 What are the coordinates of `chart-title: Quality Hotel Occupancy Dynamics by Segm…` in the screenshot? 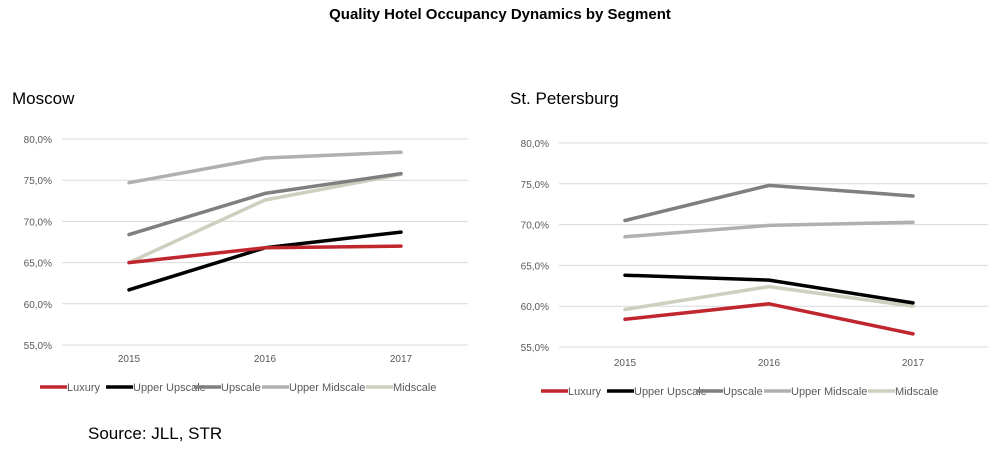 It's located at (500, 14).